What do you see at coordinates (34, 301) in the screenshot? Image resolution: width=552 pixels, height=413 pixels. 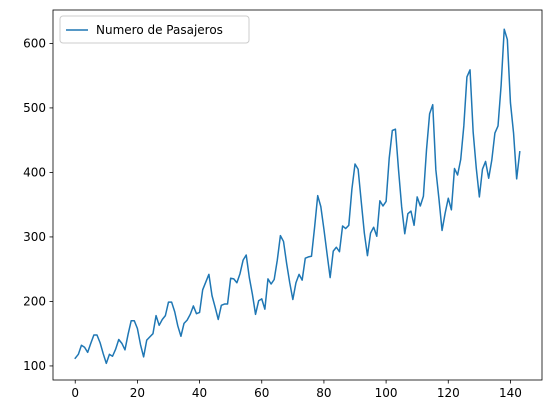 I see `y-tick-label: 200` at bounding box center [34, 301].